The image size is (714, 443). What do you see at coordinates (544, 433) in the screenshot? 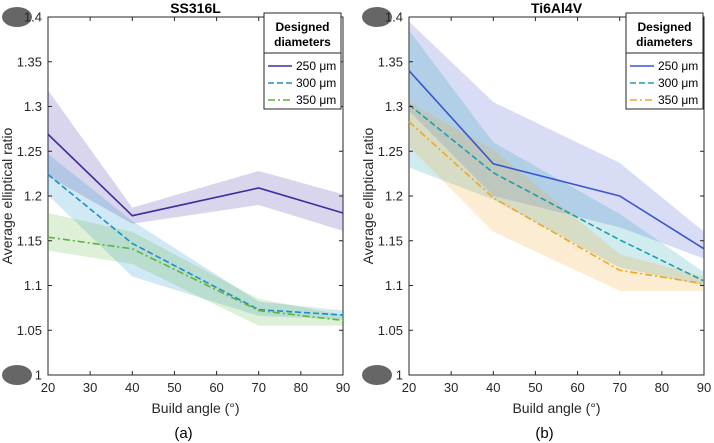
I see `panel-caption: (b)` at bounding box center [544, 433].